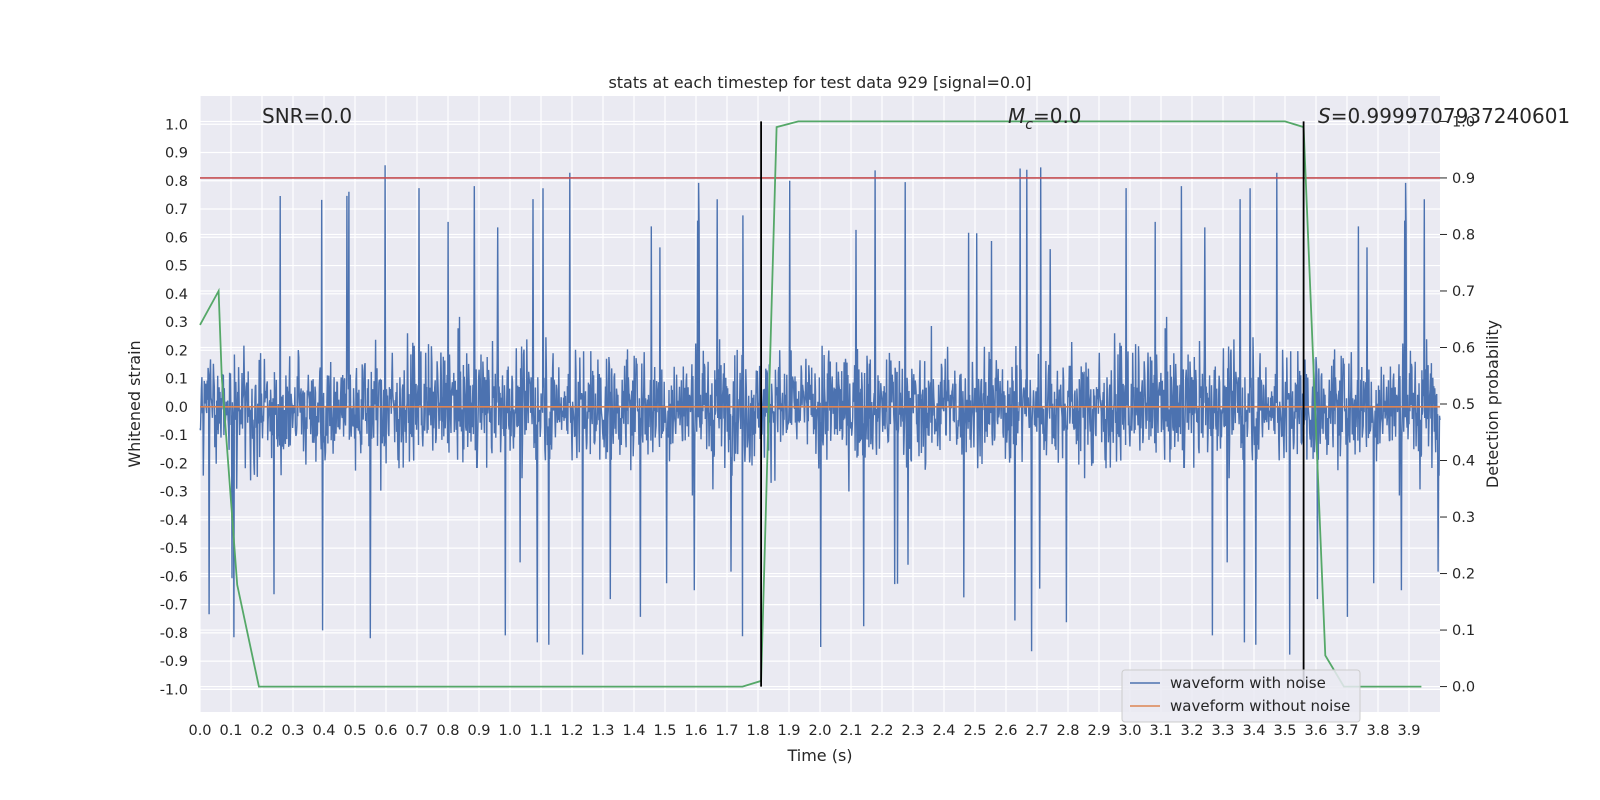 Image resolution: width=1600 pixels, height=800 pixels. Describe the element at coordinates (1253, 731) in the screenshot. I see `x-tick-label: 3.4` at that location.